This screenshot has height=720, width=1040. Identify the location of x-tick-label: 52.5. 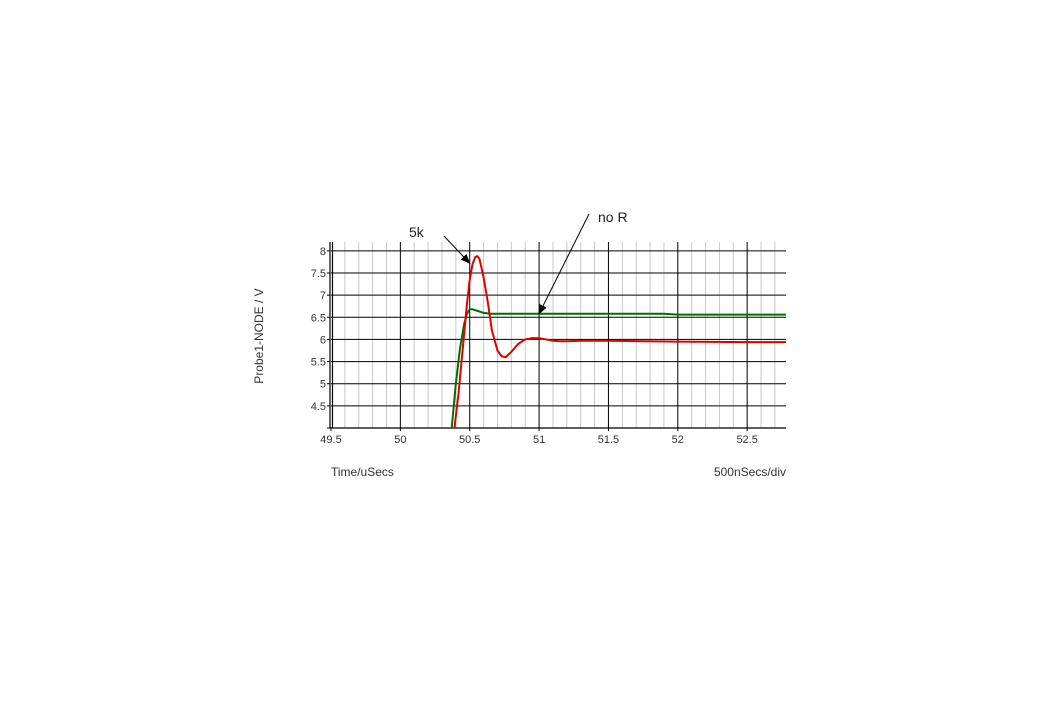
(746, 440).